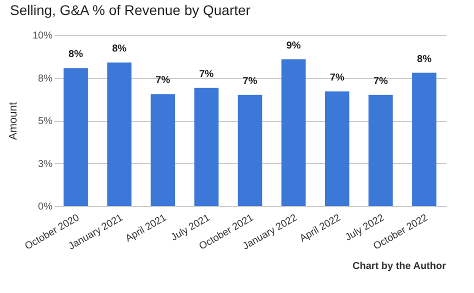 The height and width of the screenshot is (293, 474). I want to click on y-tick-label: 8%, so click(45, 78).